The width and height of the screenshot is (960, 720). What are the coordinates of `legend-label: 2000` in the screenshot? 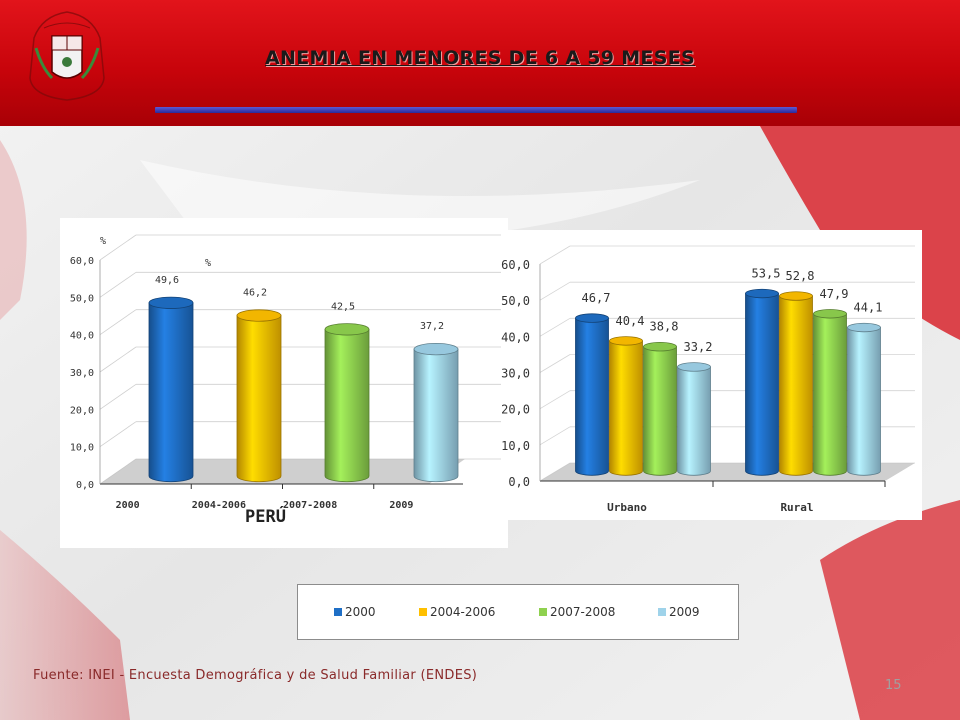 It's located at (360, 612).